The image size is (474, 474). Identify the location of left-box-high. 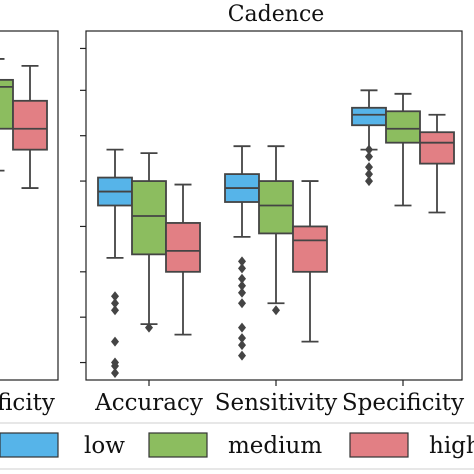
(30, 127).